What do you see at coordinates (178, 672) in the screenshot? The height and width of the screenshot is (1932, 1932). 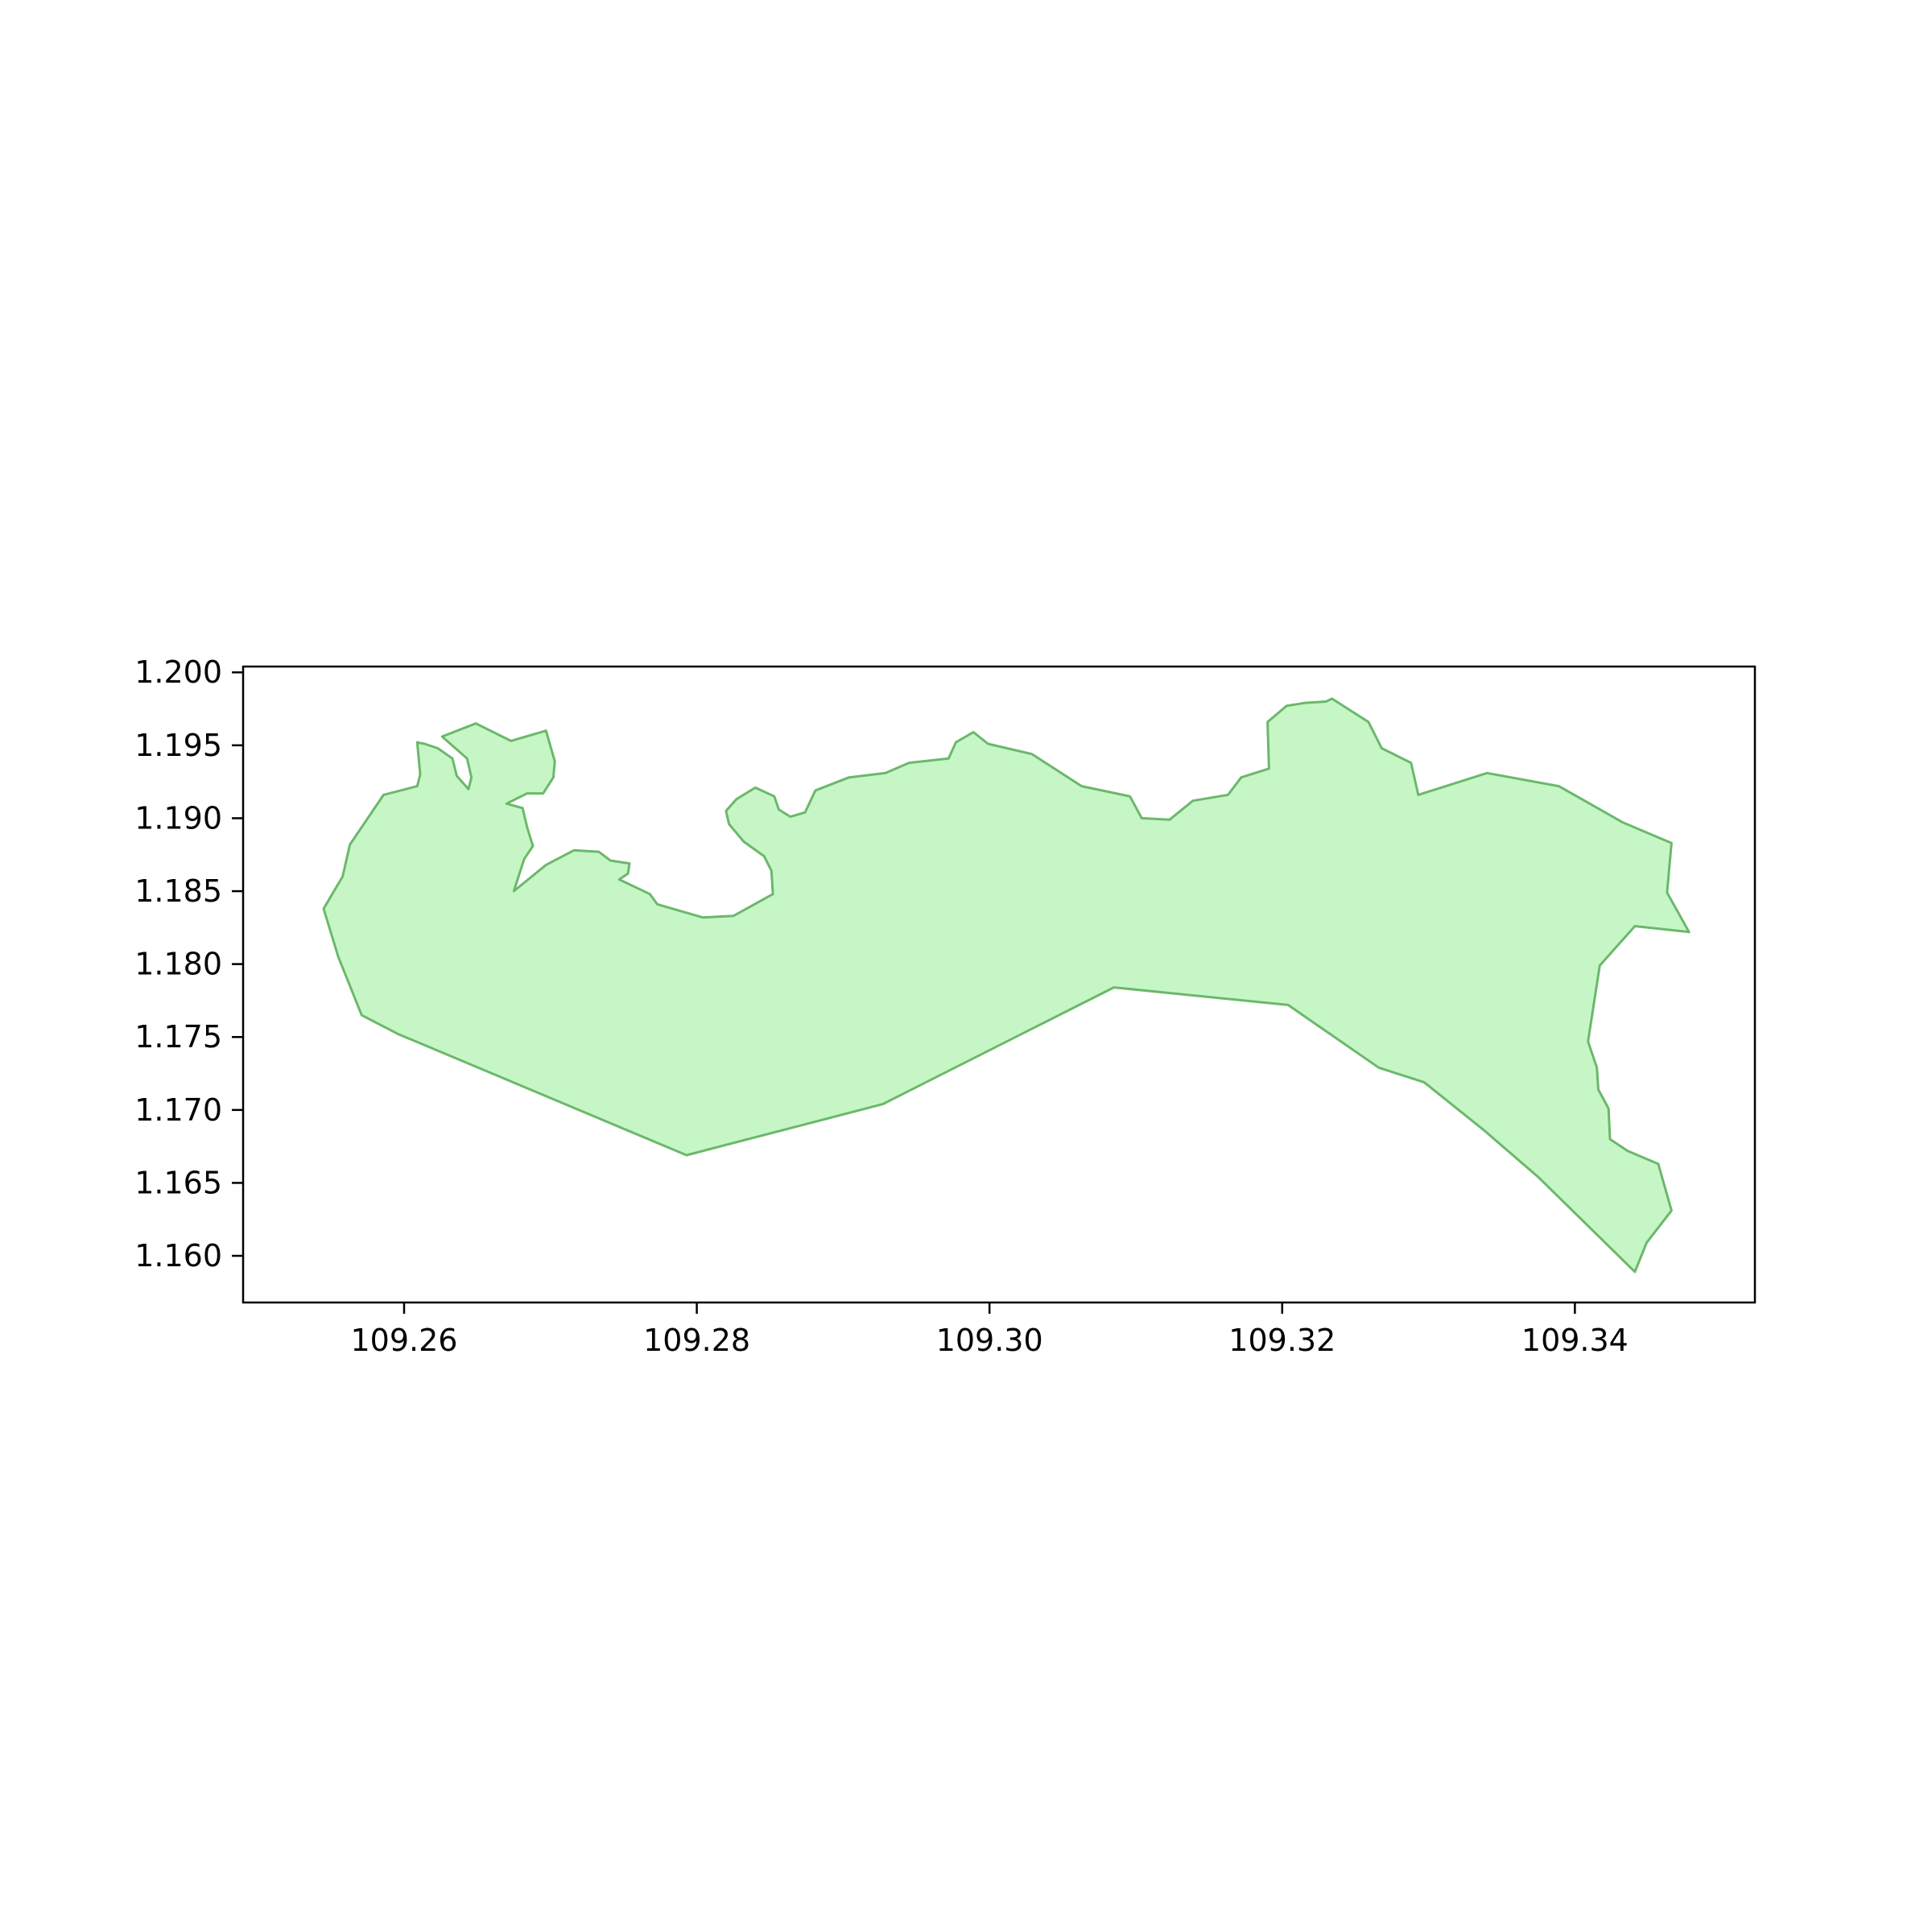 I see `y-tick-label: 1.200` at bounding box center [178, 672].